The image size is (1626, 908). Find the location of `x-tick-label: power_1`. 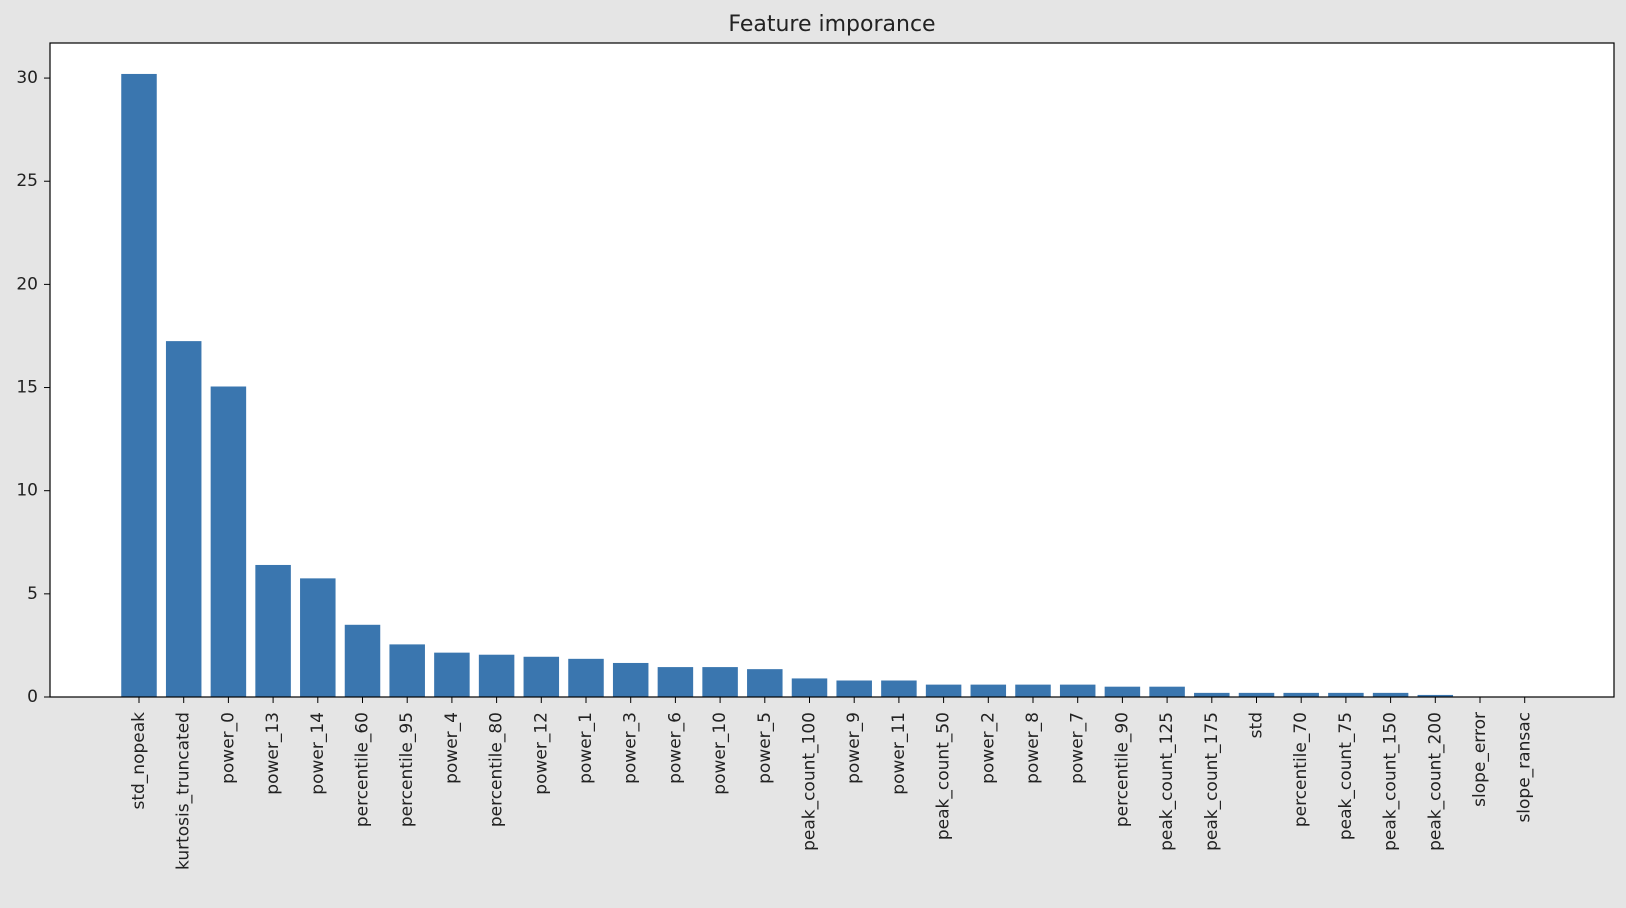

x-tick-label: power_1 is located at coordinates (586, 748).